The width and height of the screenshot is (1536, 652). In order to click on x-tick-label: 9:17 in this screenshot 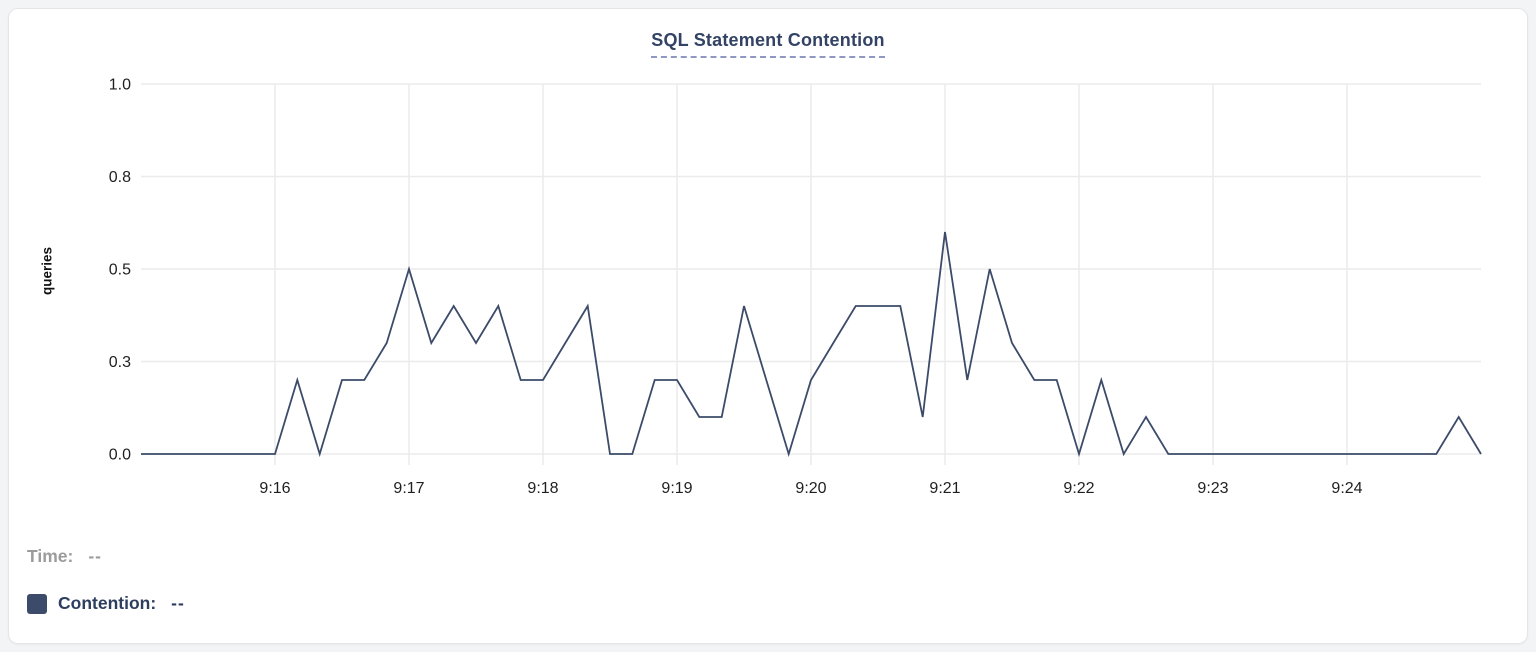, I will do `click(408, 488)`.